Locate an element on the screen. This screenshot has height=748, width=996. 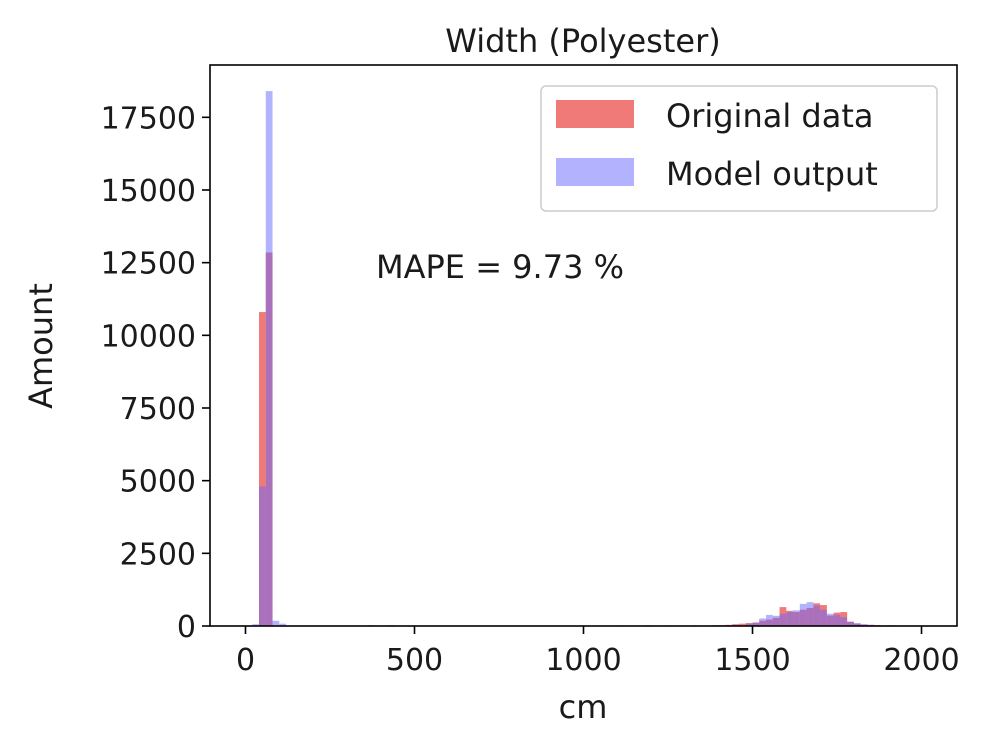
mape-annotation: MAPE = 9.73 % is located at coordinates (500, 267).